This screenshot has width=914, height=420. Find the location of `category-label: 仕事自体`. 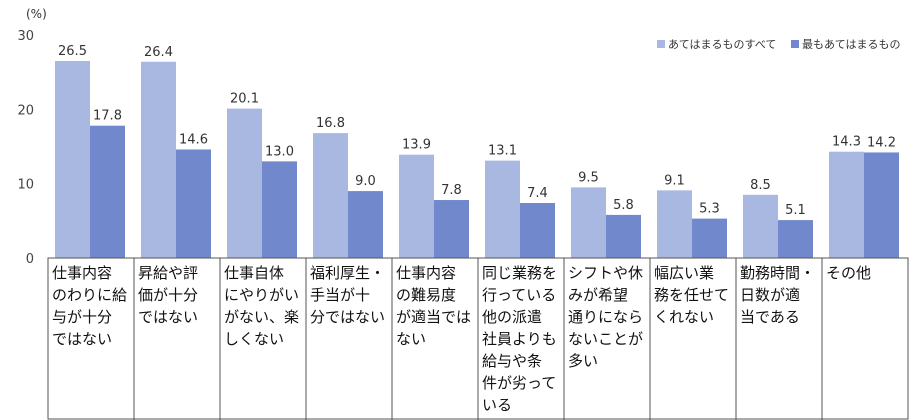

category-label: 仕事自体 is located at coordinates (254, 273).